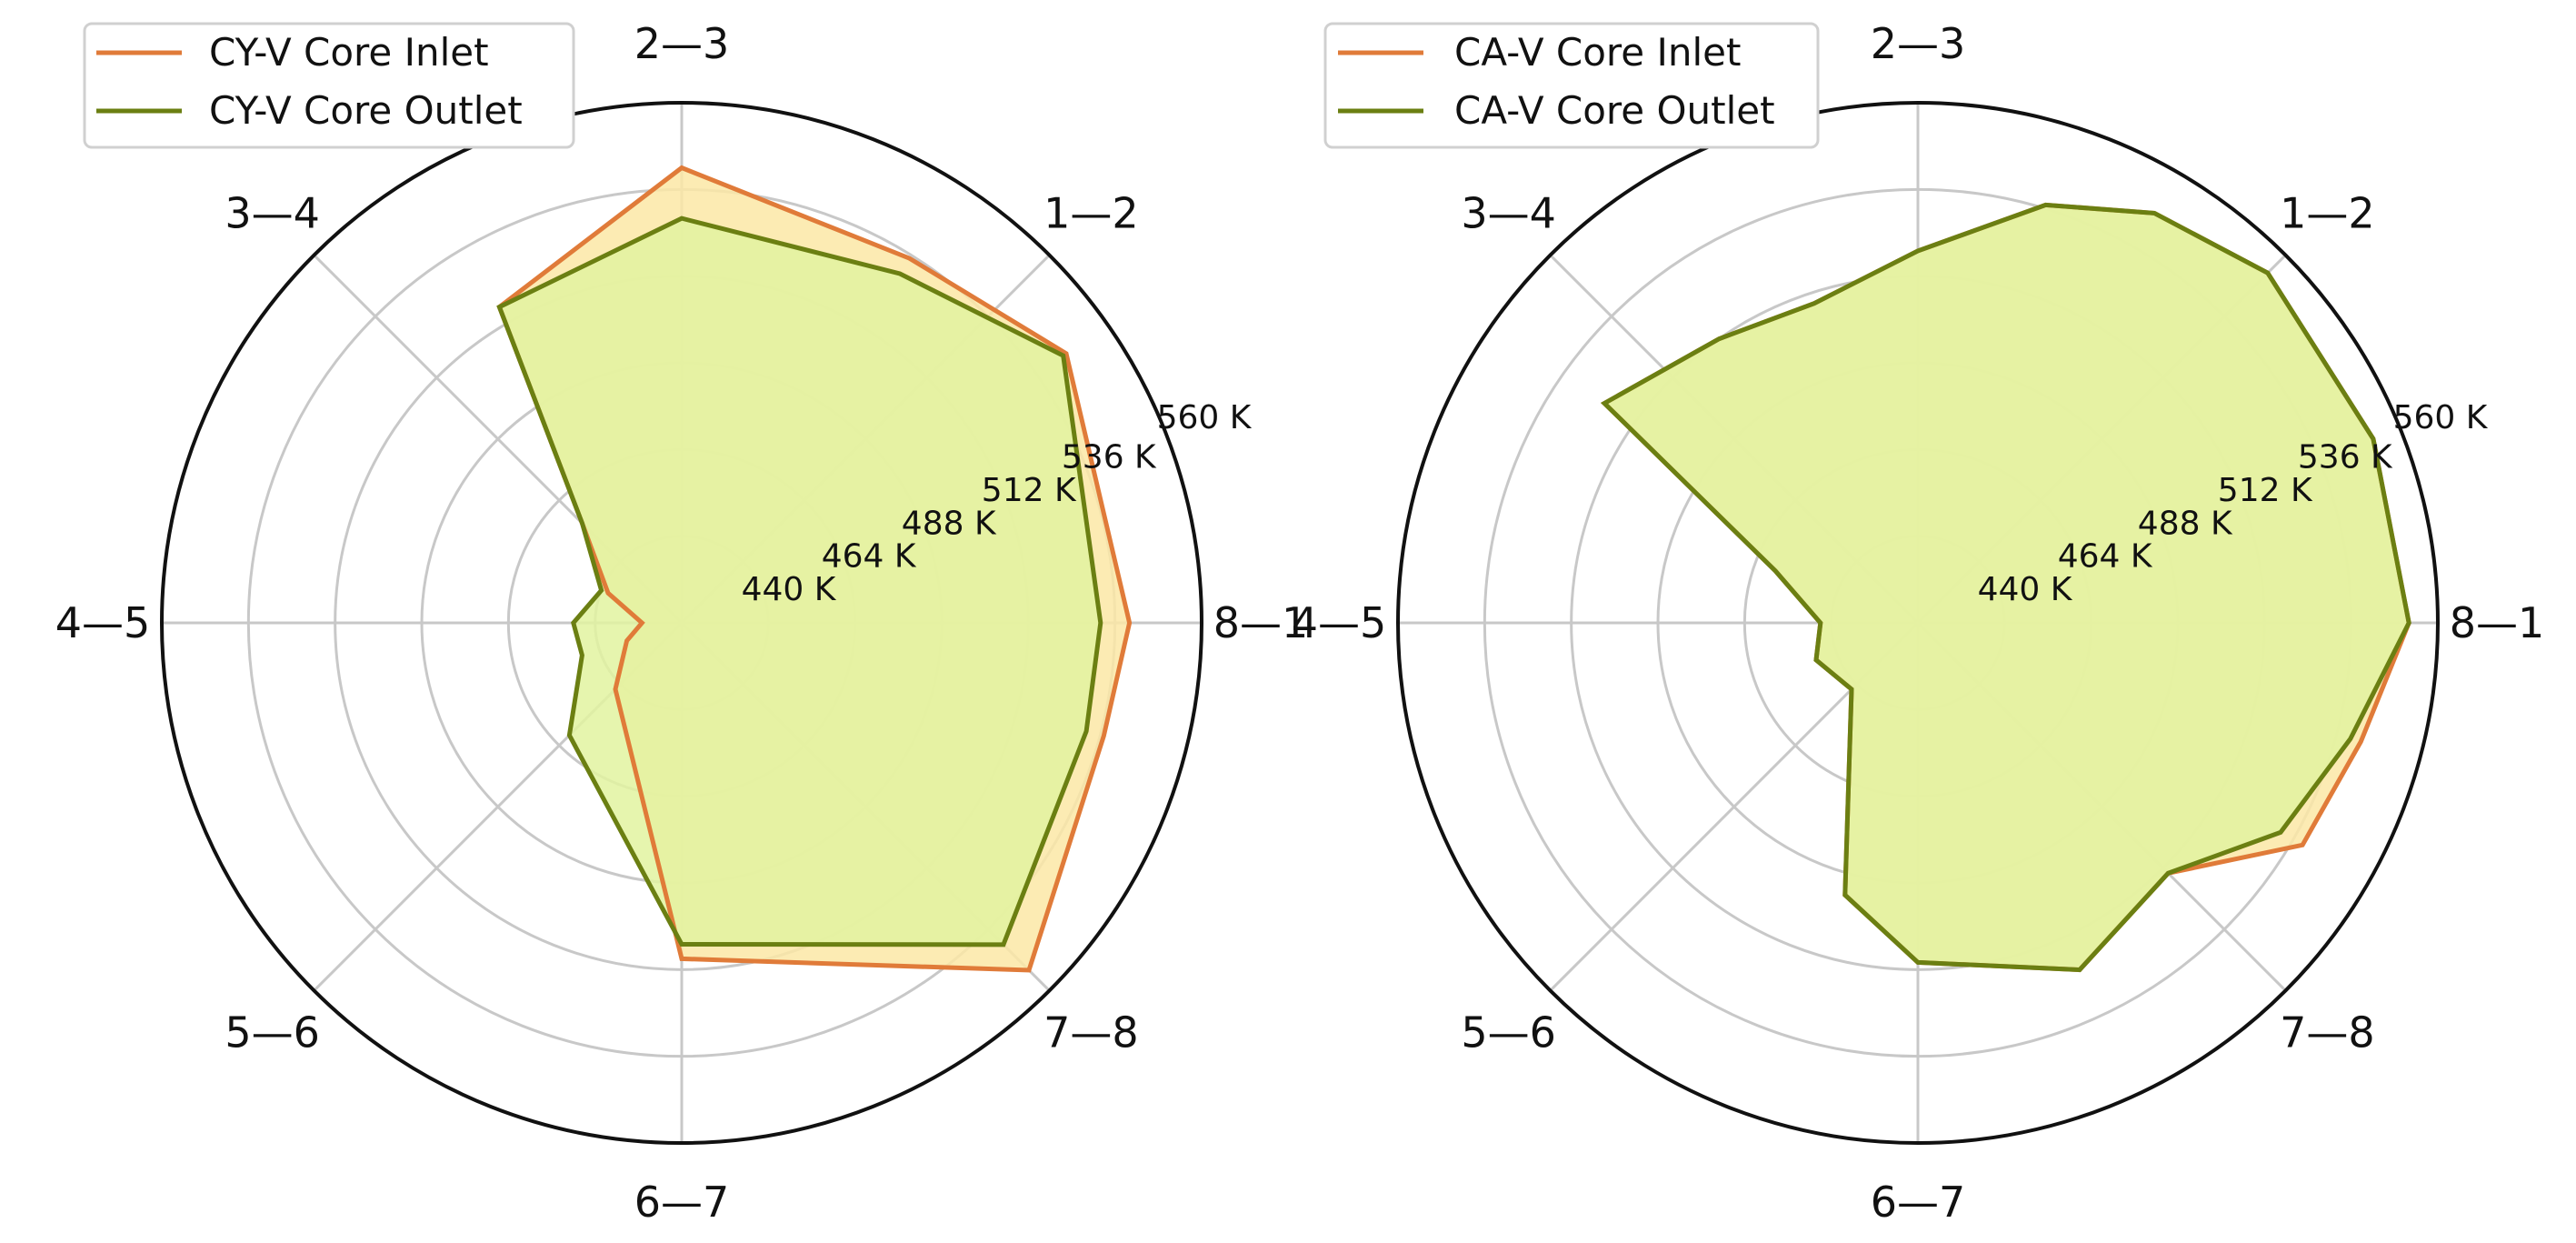  What do you see at coordinates (1597, 52) in the screenshot?
I see `legend-label-inlet: CA-V Core Inlet` at bounding box center [1597, 52].